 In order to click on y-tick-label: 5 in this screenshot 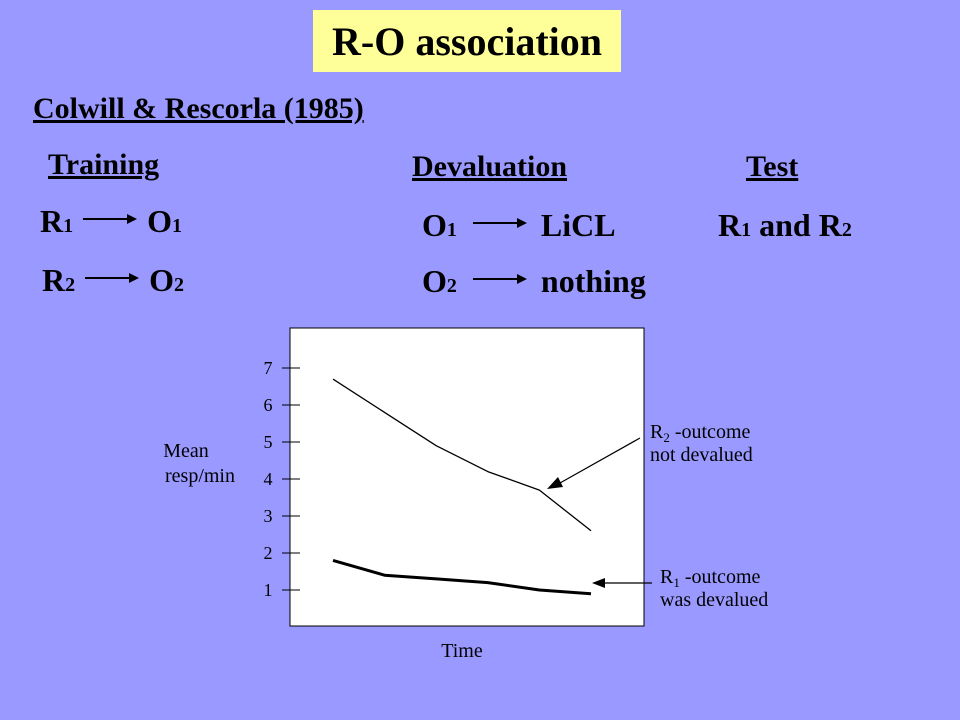, I will do `click(268, 442)`.